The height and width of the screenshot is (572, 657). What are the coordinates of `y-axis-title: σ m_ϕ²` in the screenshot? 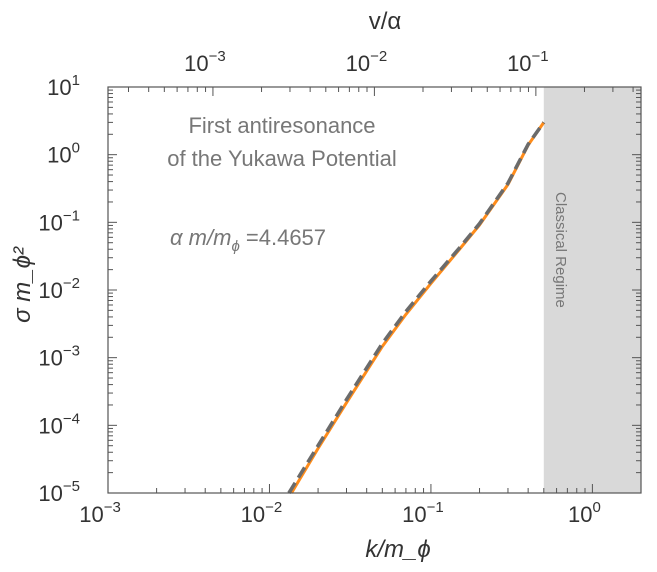 It's located at (22, 284).